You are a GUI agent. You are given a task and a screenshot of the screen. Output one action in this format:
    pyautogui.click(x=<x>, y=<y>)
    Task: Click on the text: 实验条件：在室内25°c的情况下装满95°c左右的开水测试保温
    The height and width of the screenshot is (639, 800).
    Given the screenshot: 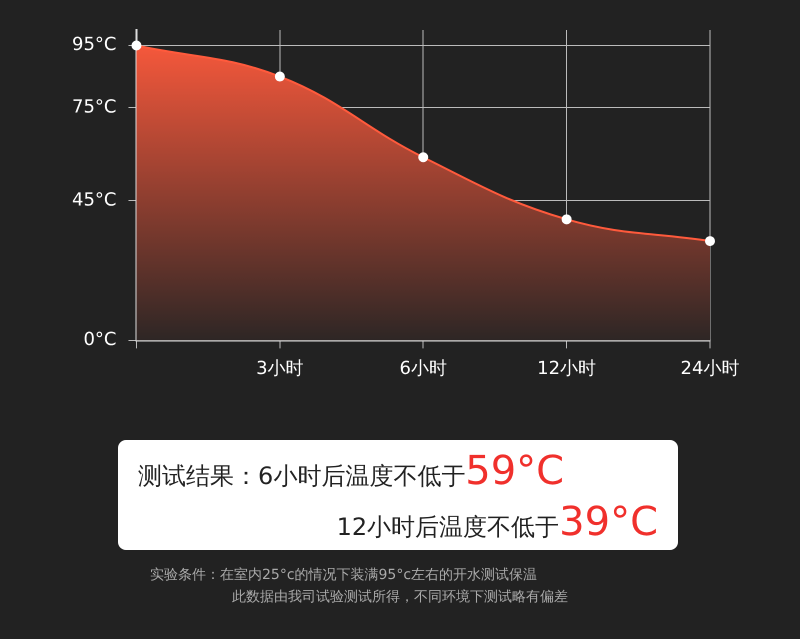 What is the action you would take?
    pyautogui.click(x=343, y=575)
    